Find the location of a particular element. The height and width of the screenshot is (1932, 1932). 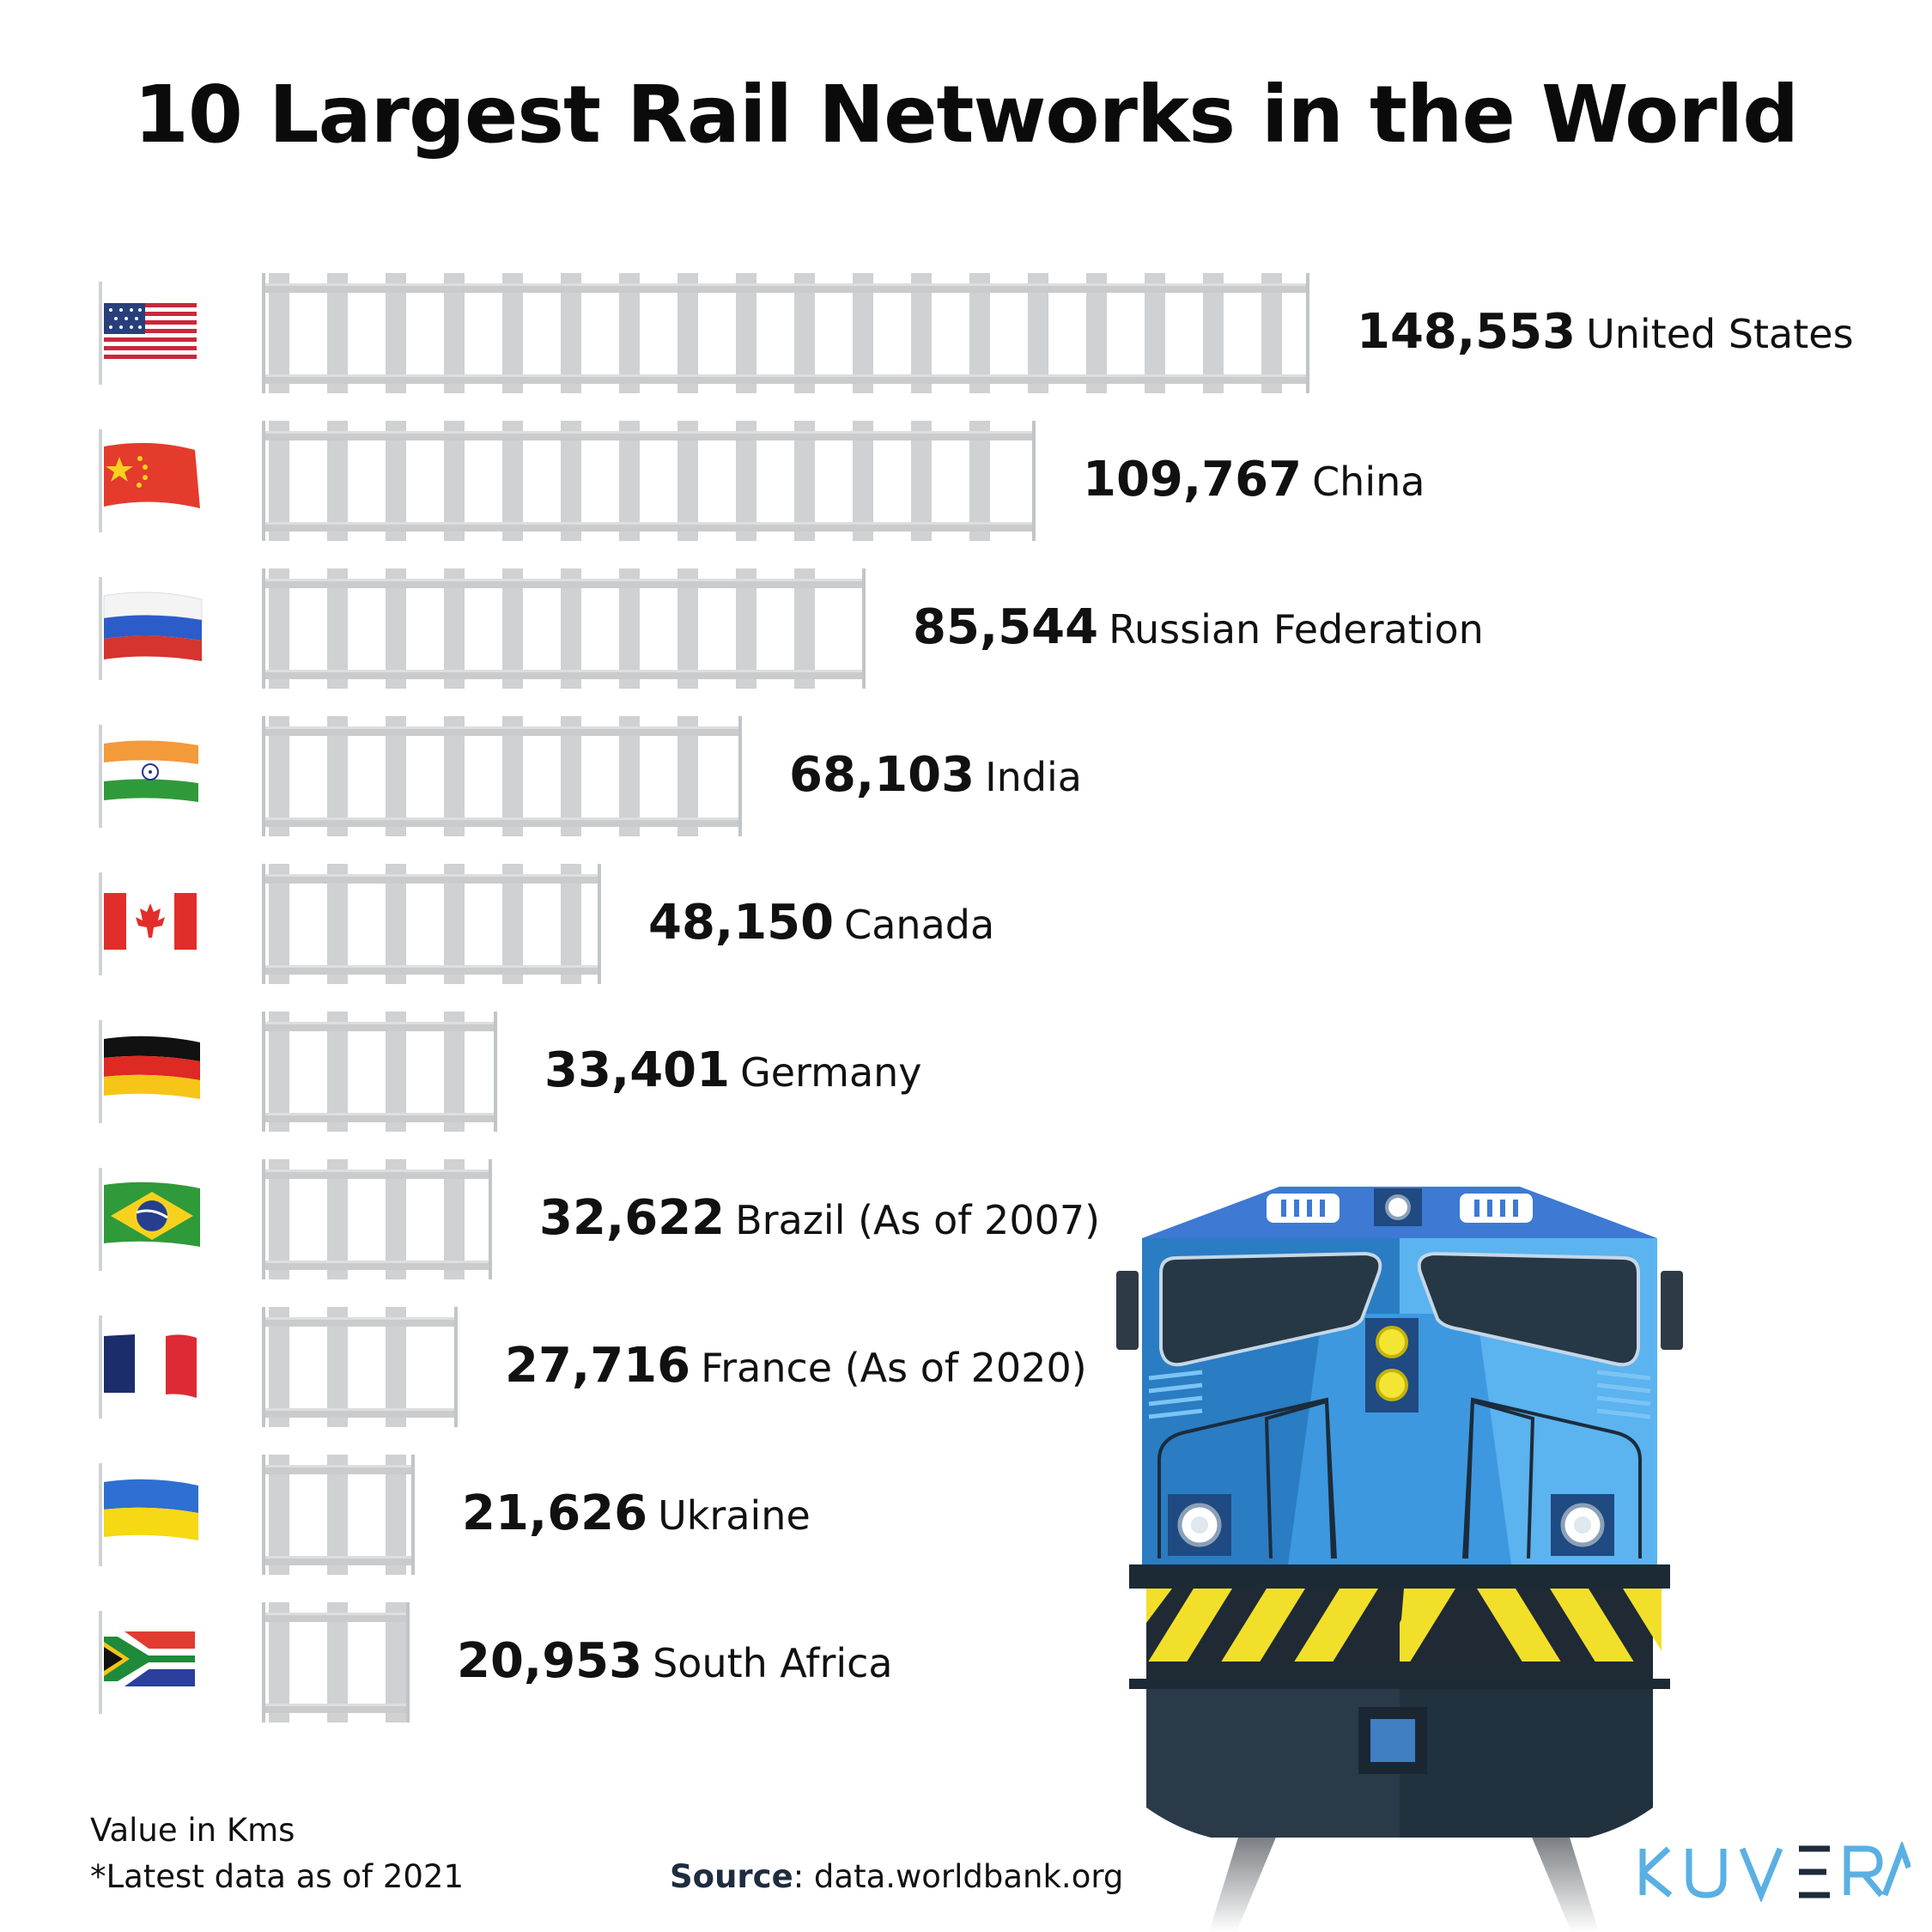

france-flag-icon is located at coordinates (159, 1358).